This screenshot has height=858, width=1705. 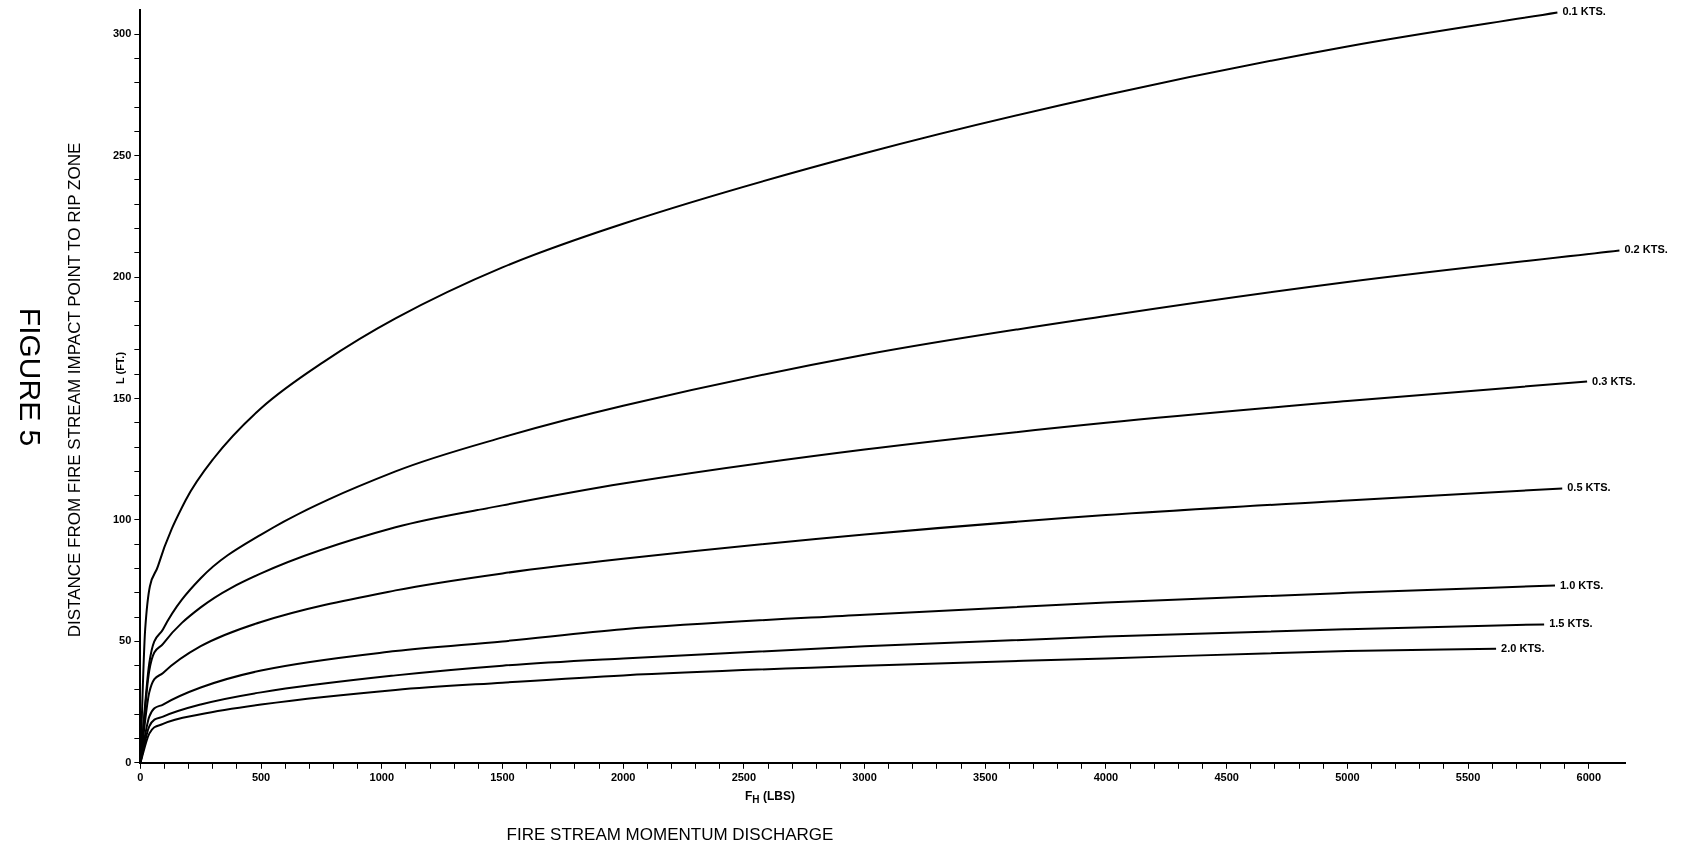 What do you see at coordinates (1589, 487) in the screenshot?
I see `series-label: 0.5 KTS.` at bounding box center [1589, 487].